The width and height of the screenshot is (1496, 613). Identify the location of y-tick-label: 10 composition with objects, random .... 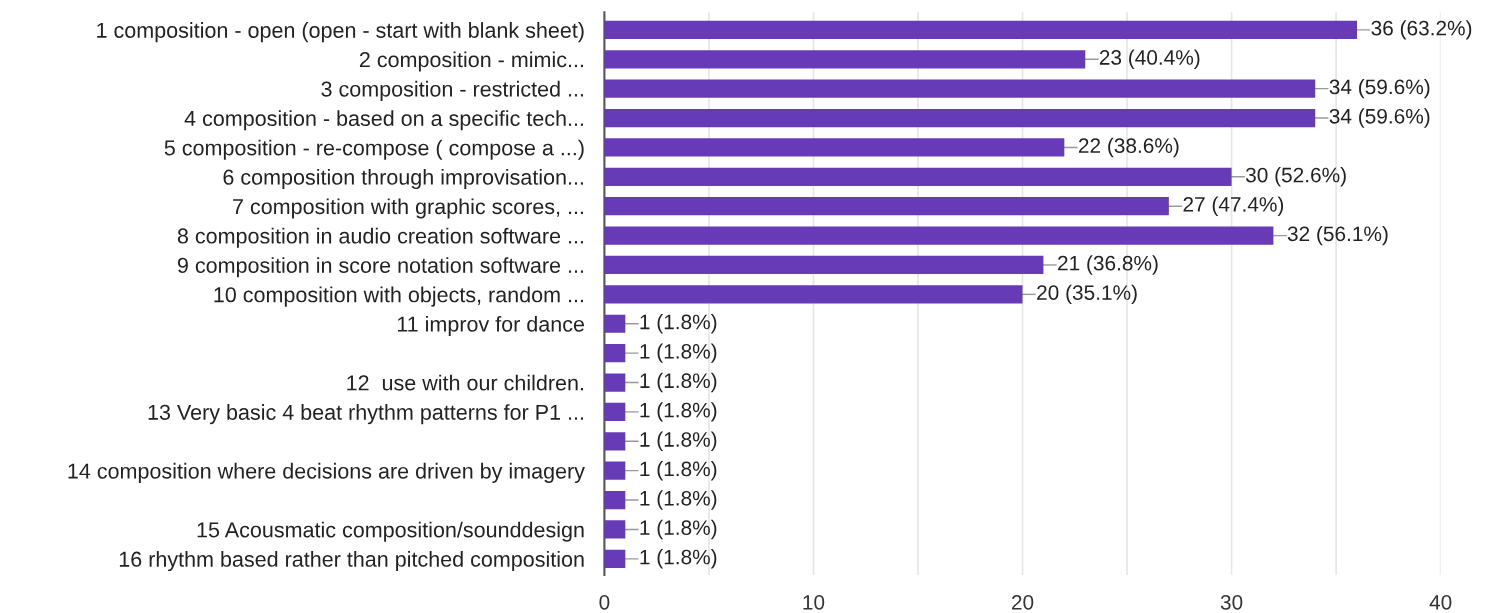
(398, 296).